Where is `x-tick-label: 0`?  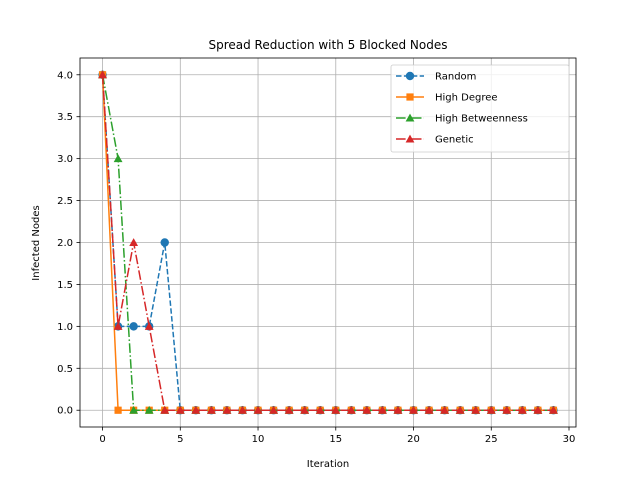 x-tick-label: 0 is located at coordinates (102, 439).